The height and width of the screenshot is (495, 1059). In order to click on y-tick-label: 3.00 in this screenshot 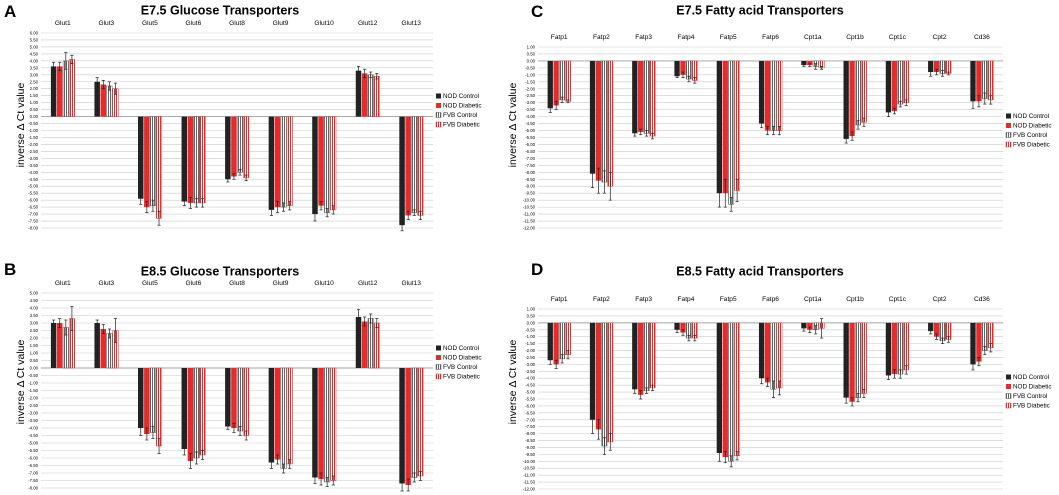, I will do `click(34, 323)`.